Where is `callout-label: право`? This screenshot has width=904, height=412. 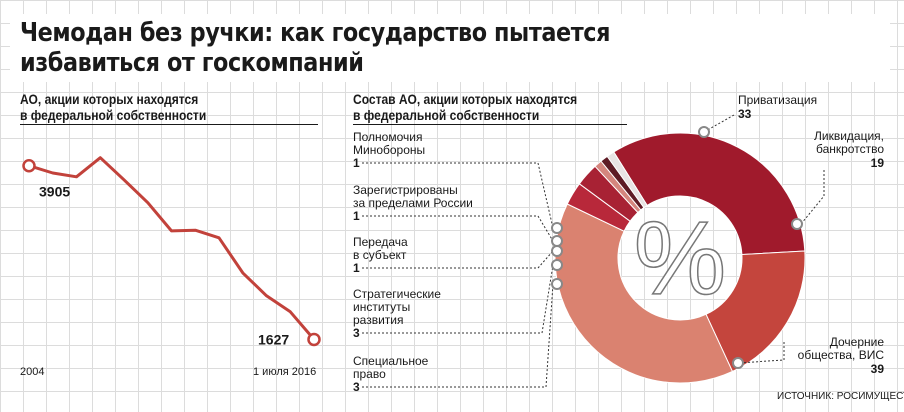 callout-label: право is located at coordinates (369, 374).